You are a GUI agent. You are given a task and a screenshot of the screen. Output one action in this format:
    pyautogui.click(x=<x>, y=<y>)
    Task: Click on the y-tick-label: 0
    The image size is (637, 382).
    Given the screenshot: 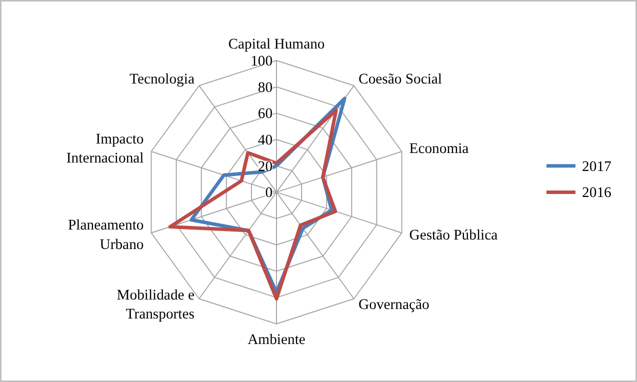 What is the action you would take?
    pyautogui.click(x=269, y=193)
    